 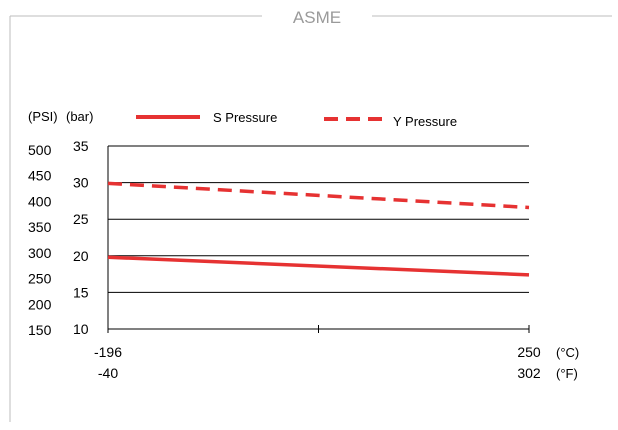 What do you see at coordinates (567, 373) in the screenshot?
I see `x-unit-f: (°F)` at bounding box center [567, 373].